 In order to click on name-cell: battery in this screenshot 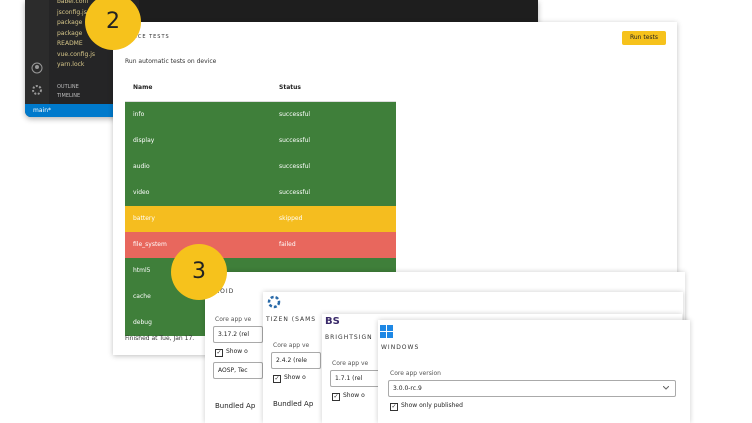, I will do `click(144, 218)`.